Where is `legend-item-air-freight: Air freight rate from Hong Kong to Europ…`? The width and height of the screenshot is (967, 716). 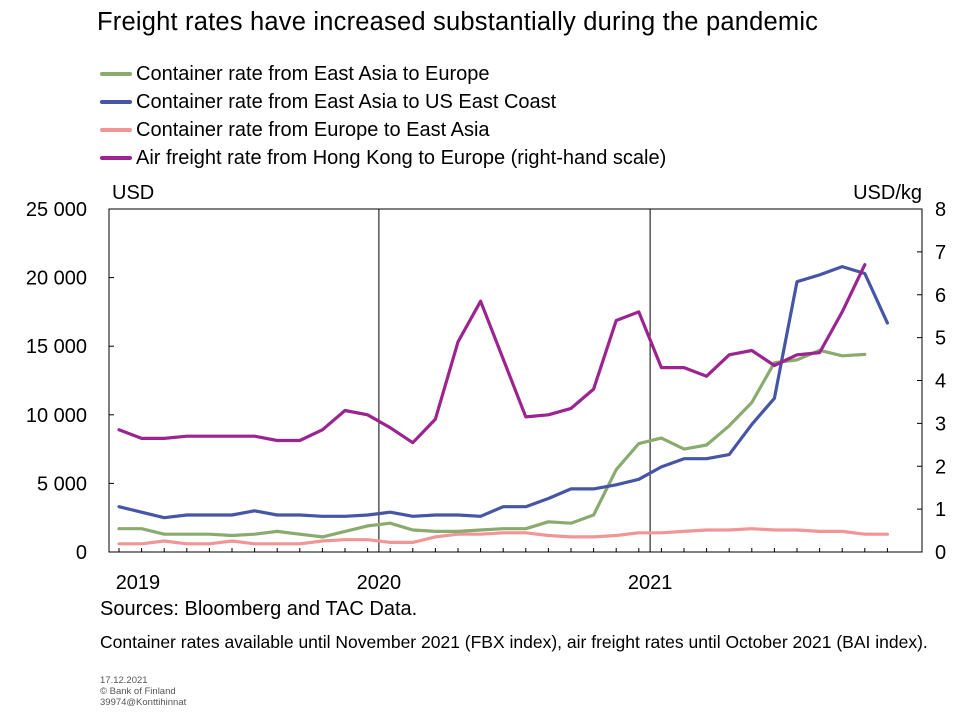 legend-item-air-freight: Air freight rate from Hong Kong to Europ… is located at coordinates (383, 158).